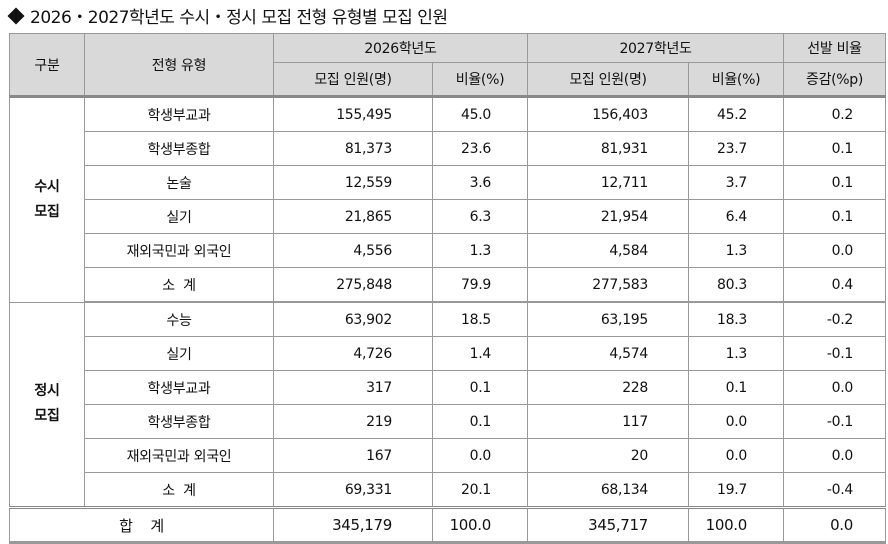  What do you see at coordinates (608, 148) in the screenshot?
I see `count-2027: 81,931` at bounding box center [608, 148].